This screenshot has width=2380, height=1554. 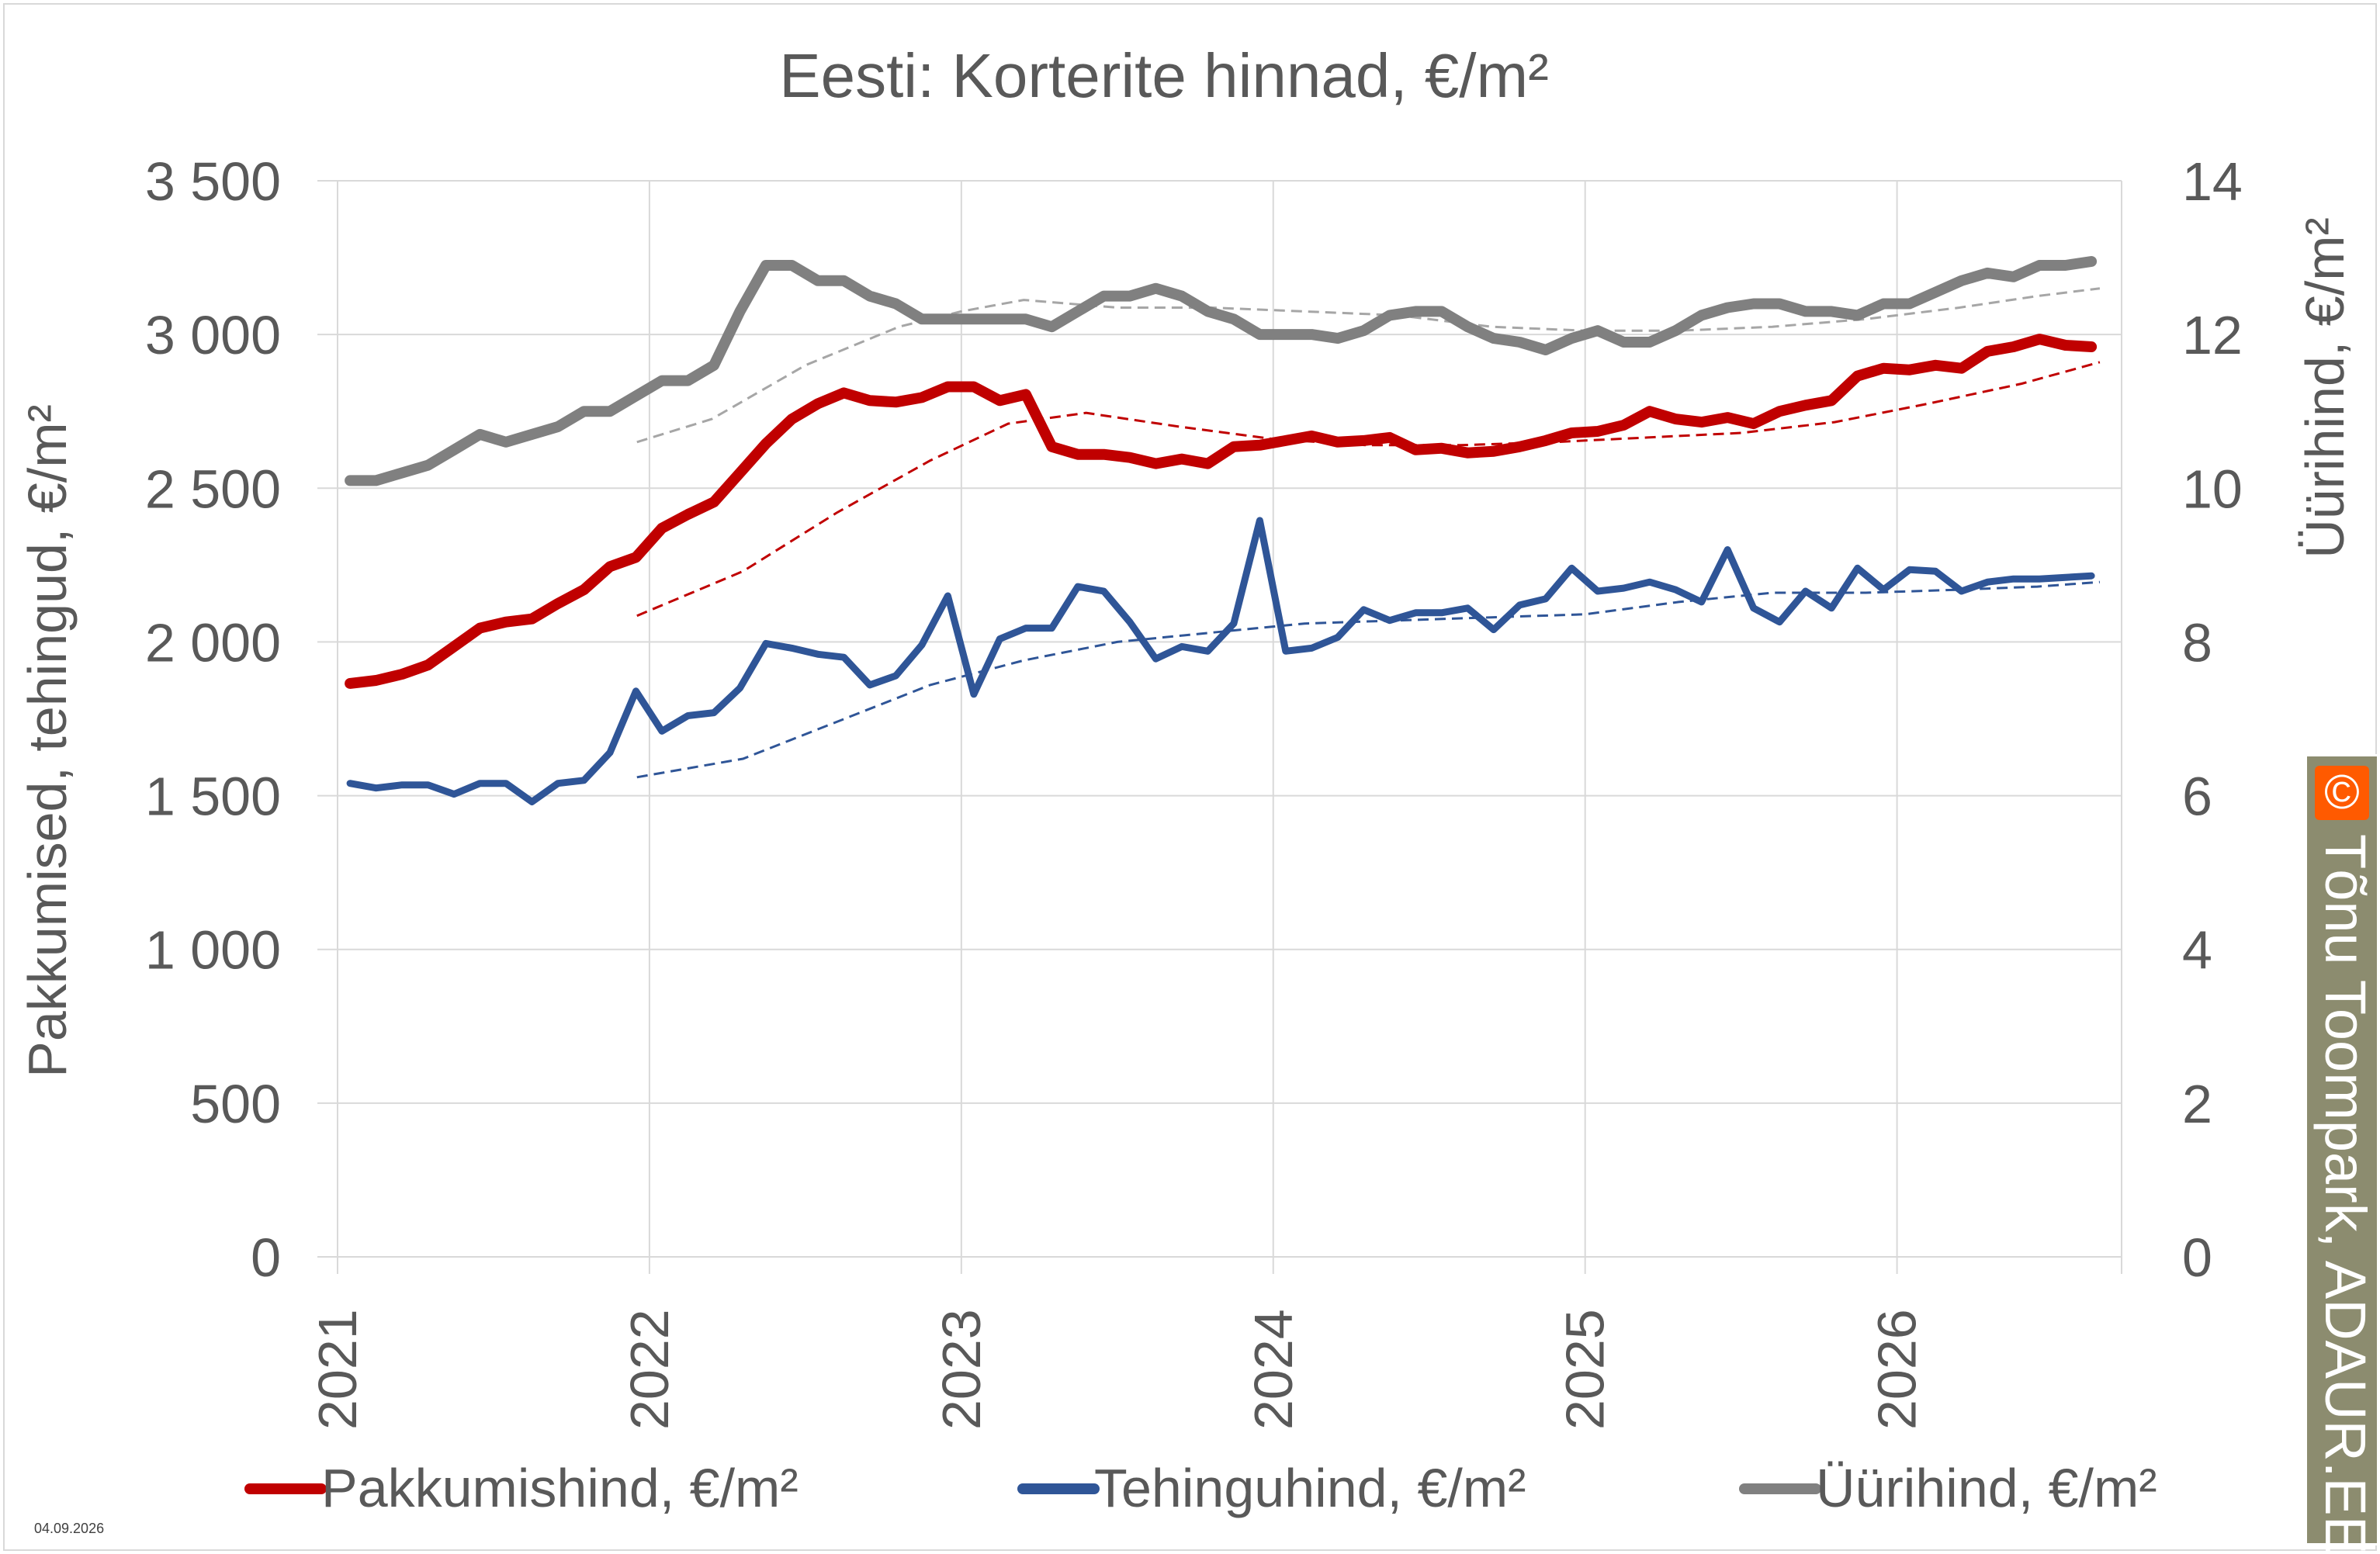 What do you see at coordinates (69, 1528) in the screenshot?
I see `date-stamp: 04.09.2026` at bounding box center [69, 1528].